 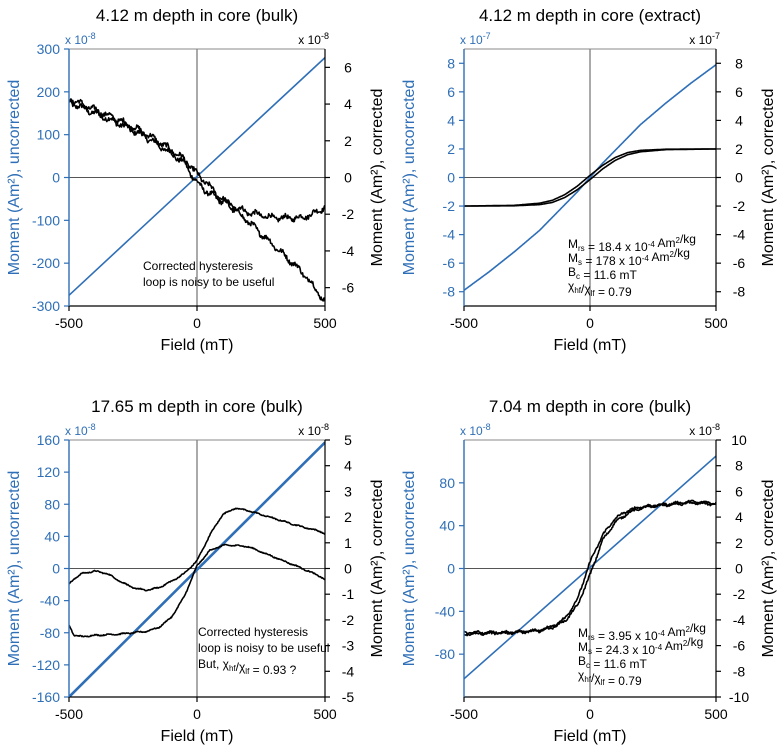 I want to click on right-tick-label: 3, so click(x=348, y=491).